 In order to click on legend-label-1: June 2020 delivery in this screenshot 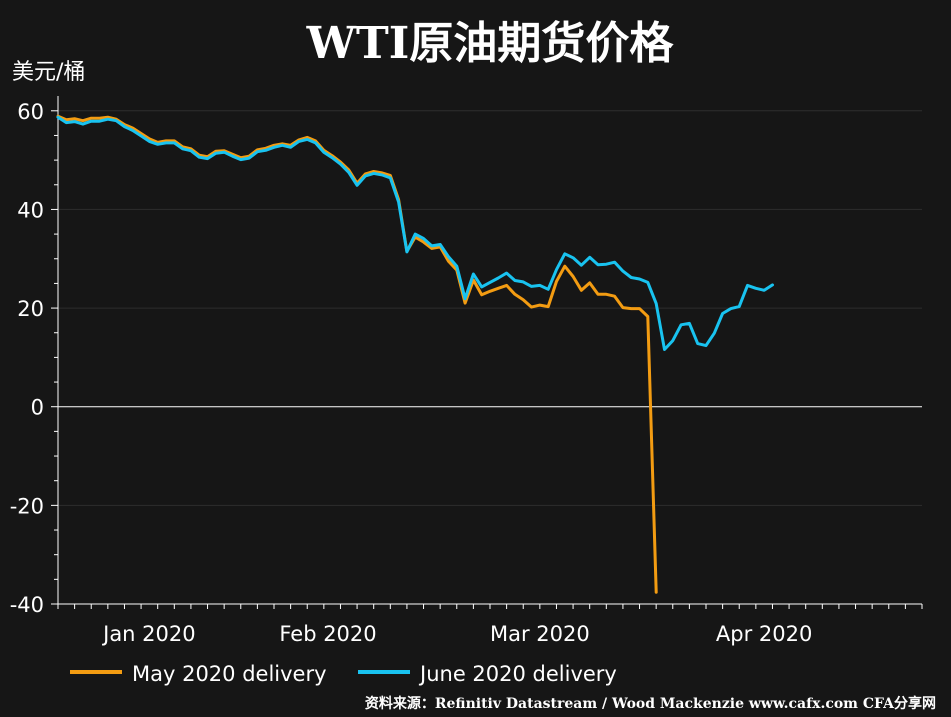, I will do `click(517, 674)`.